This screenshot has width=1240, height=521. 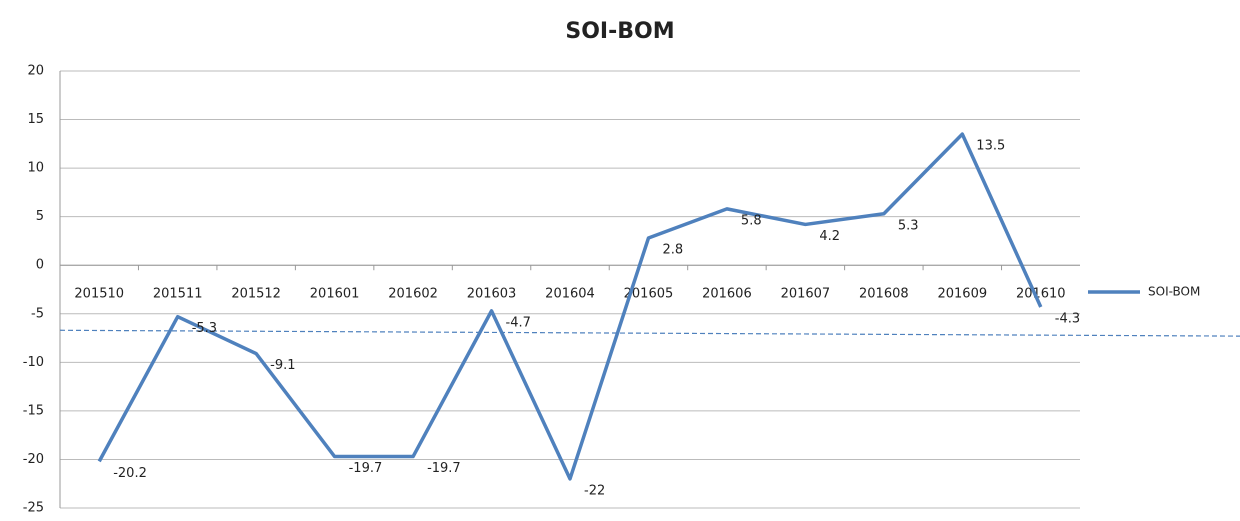 I want to click on chart-title: SOI-BOM, so click(x=619, y=31).